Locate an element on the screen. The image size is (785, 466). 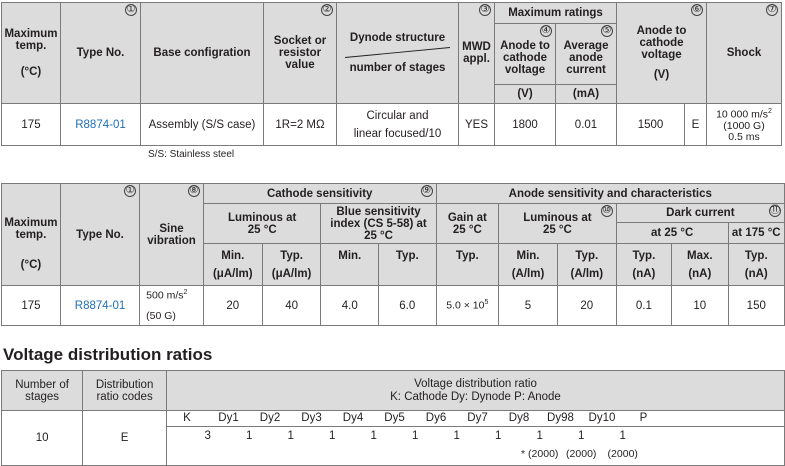
type-no-link-2: R8874-01 is located at coordinates (100, 305).